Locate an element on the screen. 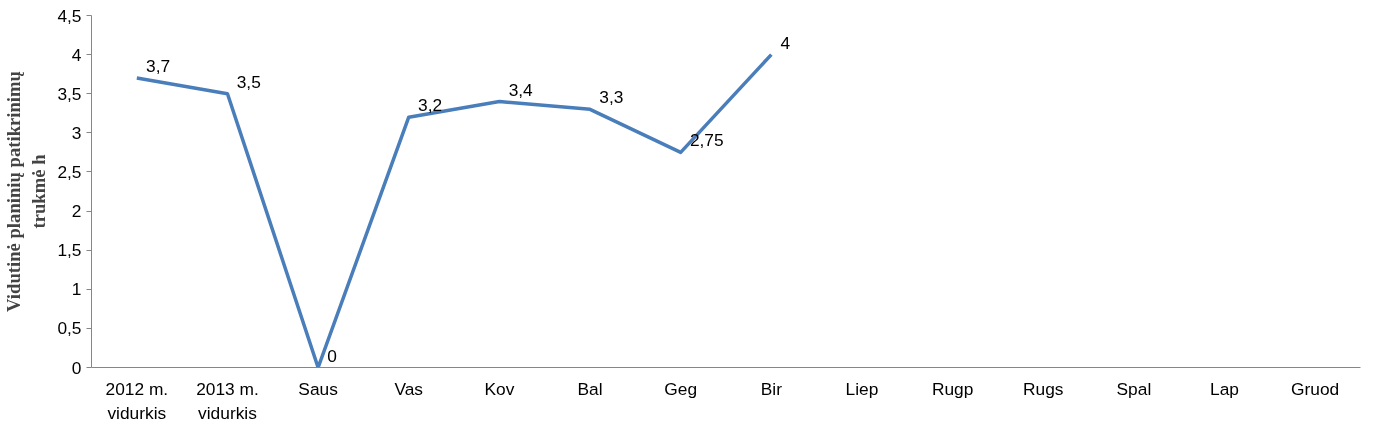 The width and height of the screenshot is (1400, 430). data-label: 3,7 is located at coordinates (158, 66).